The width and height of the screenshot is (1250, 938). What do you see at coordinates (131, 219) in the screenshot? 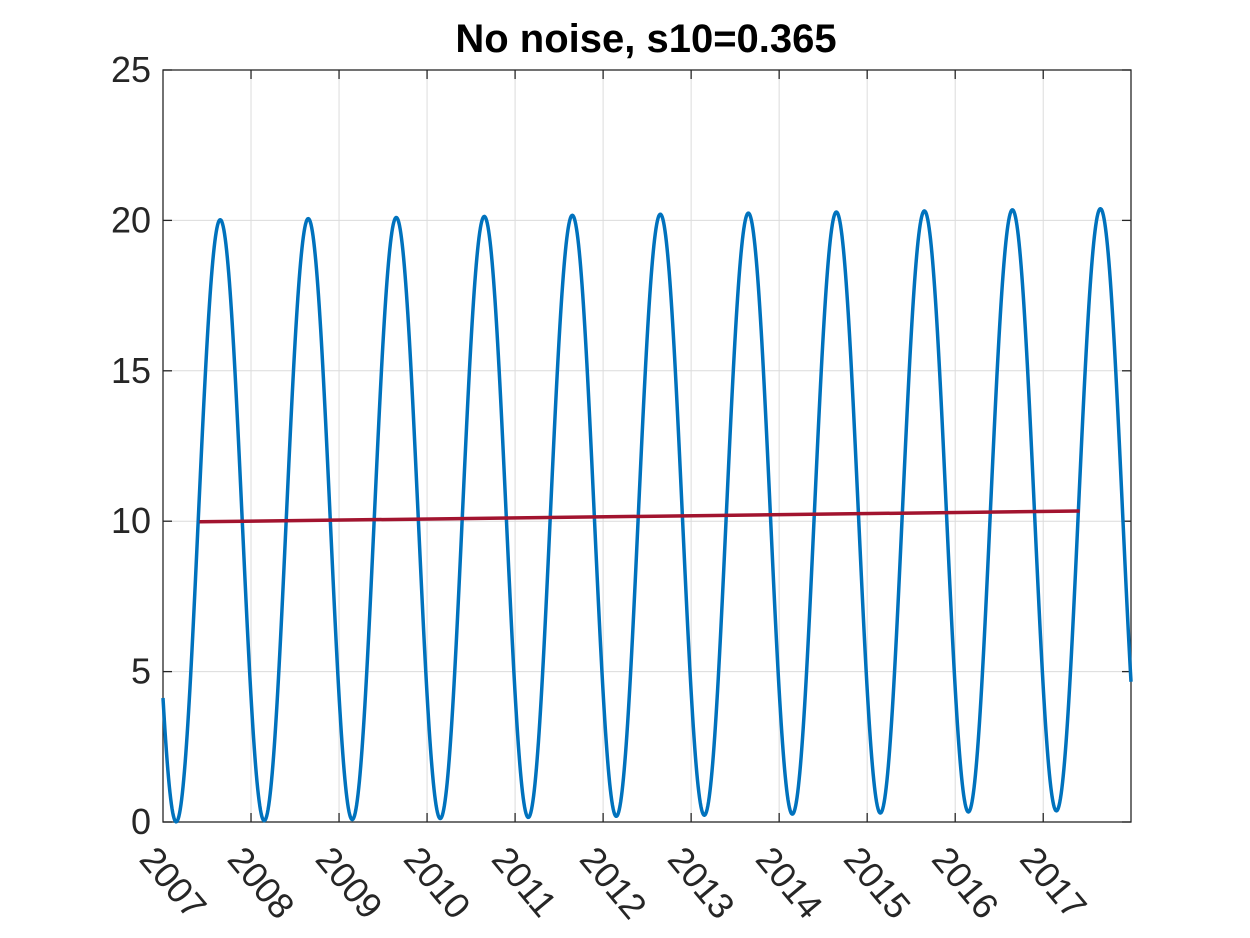
I see `y-tick-label: 20` at bounding box center [131, 219].